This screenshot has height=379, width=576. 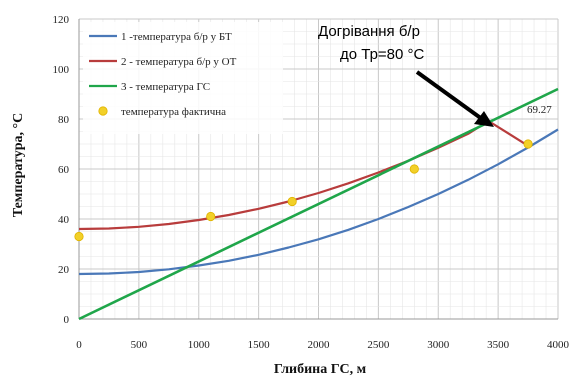 What do you see at coordinates (64, 270) in the screenshot?
I see `y-tick-label: 20` at bounding box center [64, 270].